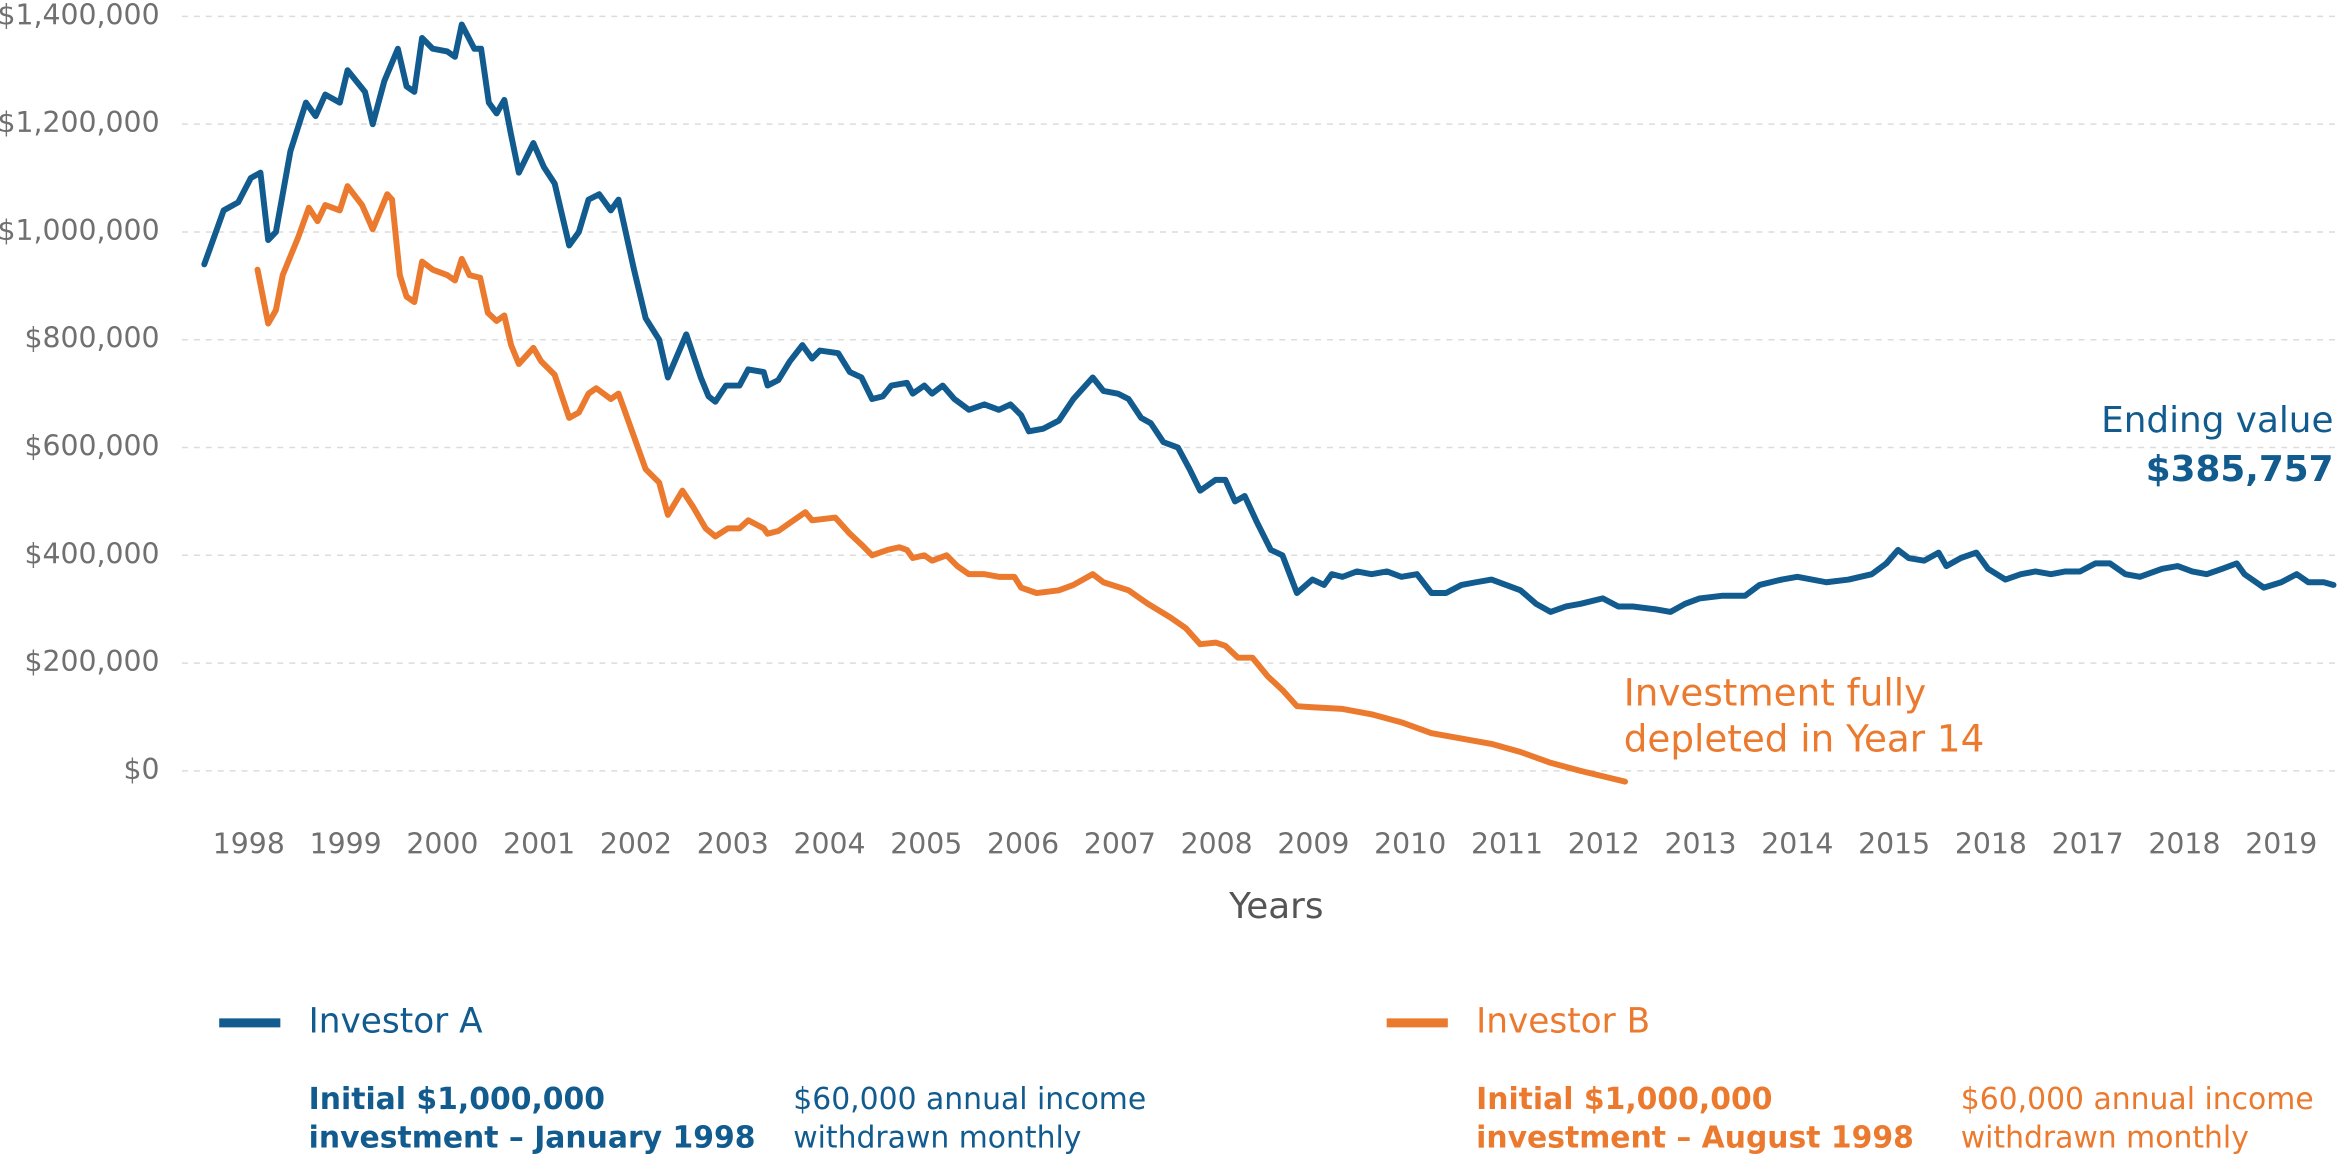  Describe the element at coordinates (91, 553) in the screenshot. I see `y-tick-label: $400,000` at that location.